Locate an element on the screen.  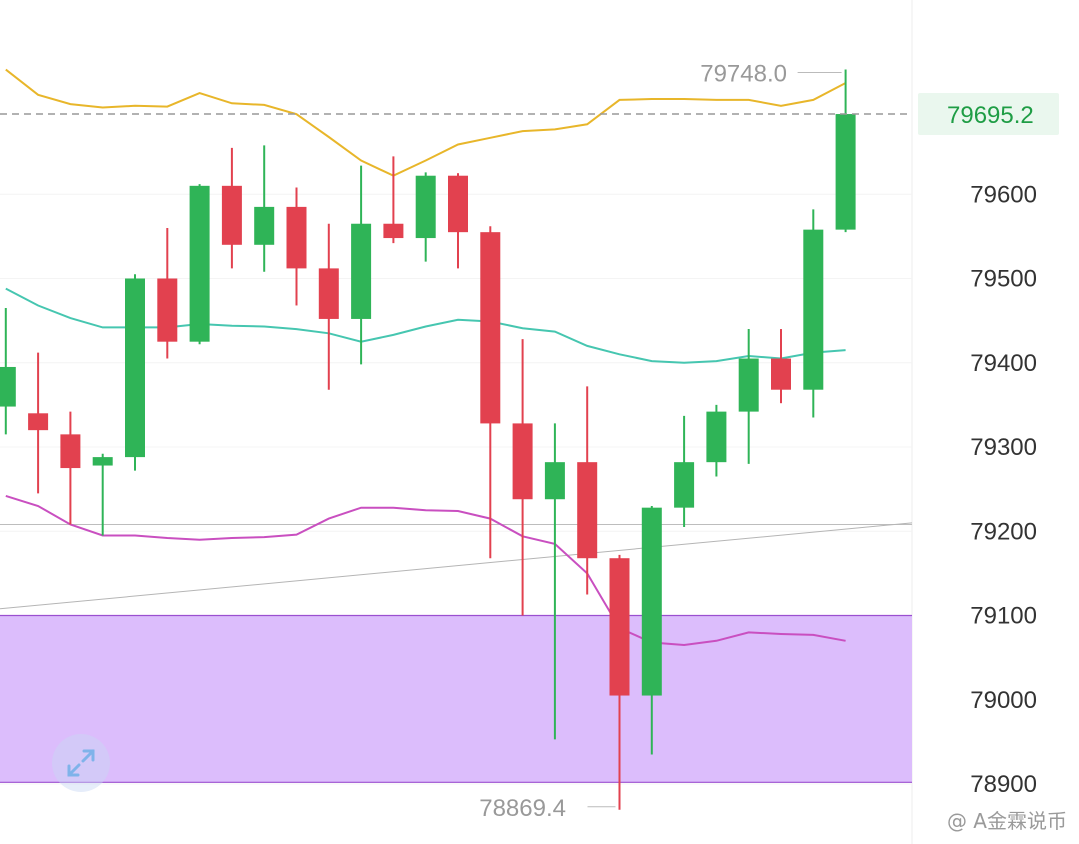
middle-band-line is located at coordinates (425, 325).